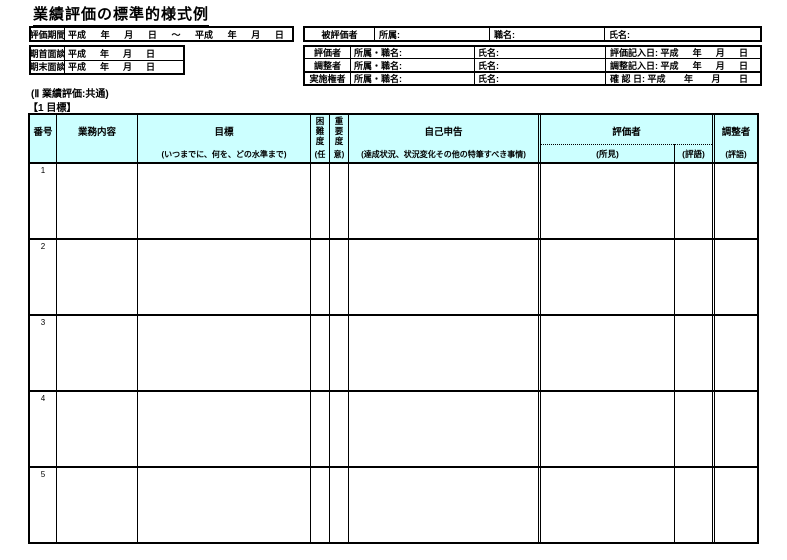 The height and width of the screenshot is (560, 787). I want to click on adjuster-date-field: 調整記入日: 平成 年 月 日, so click(682, 65).